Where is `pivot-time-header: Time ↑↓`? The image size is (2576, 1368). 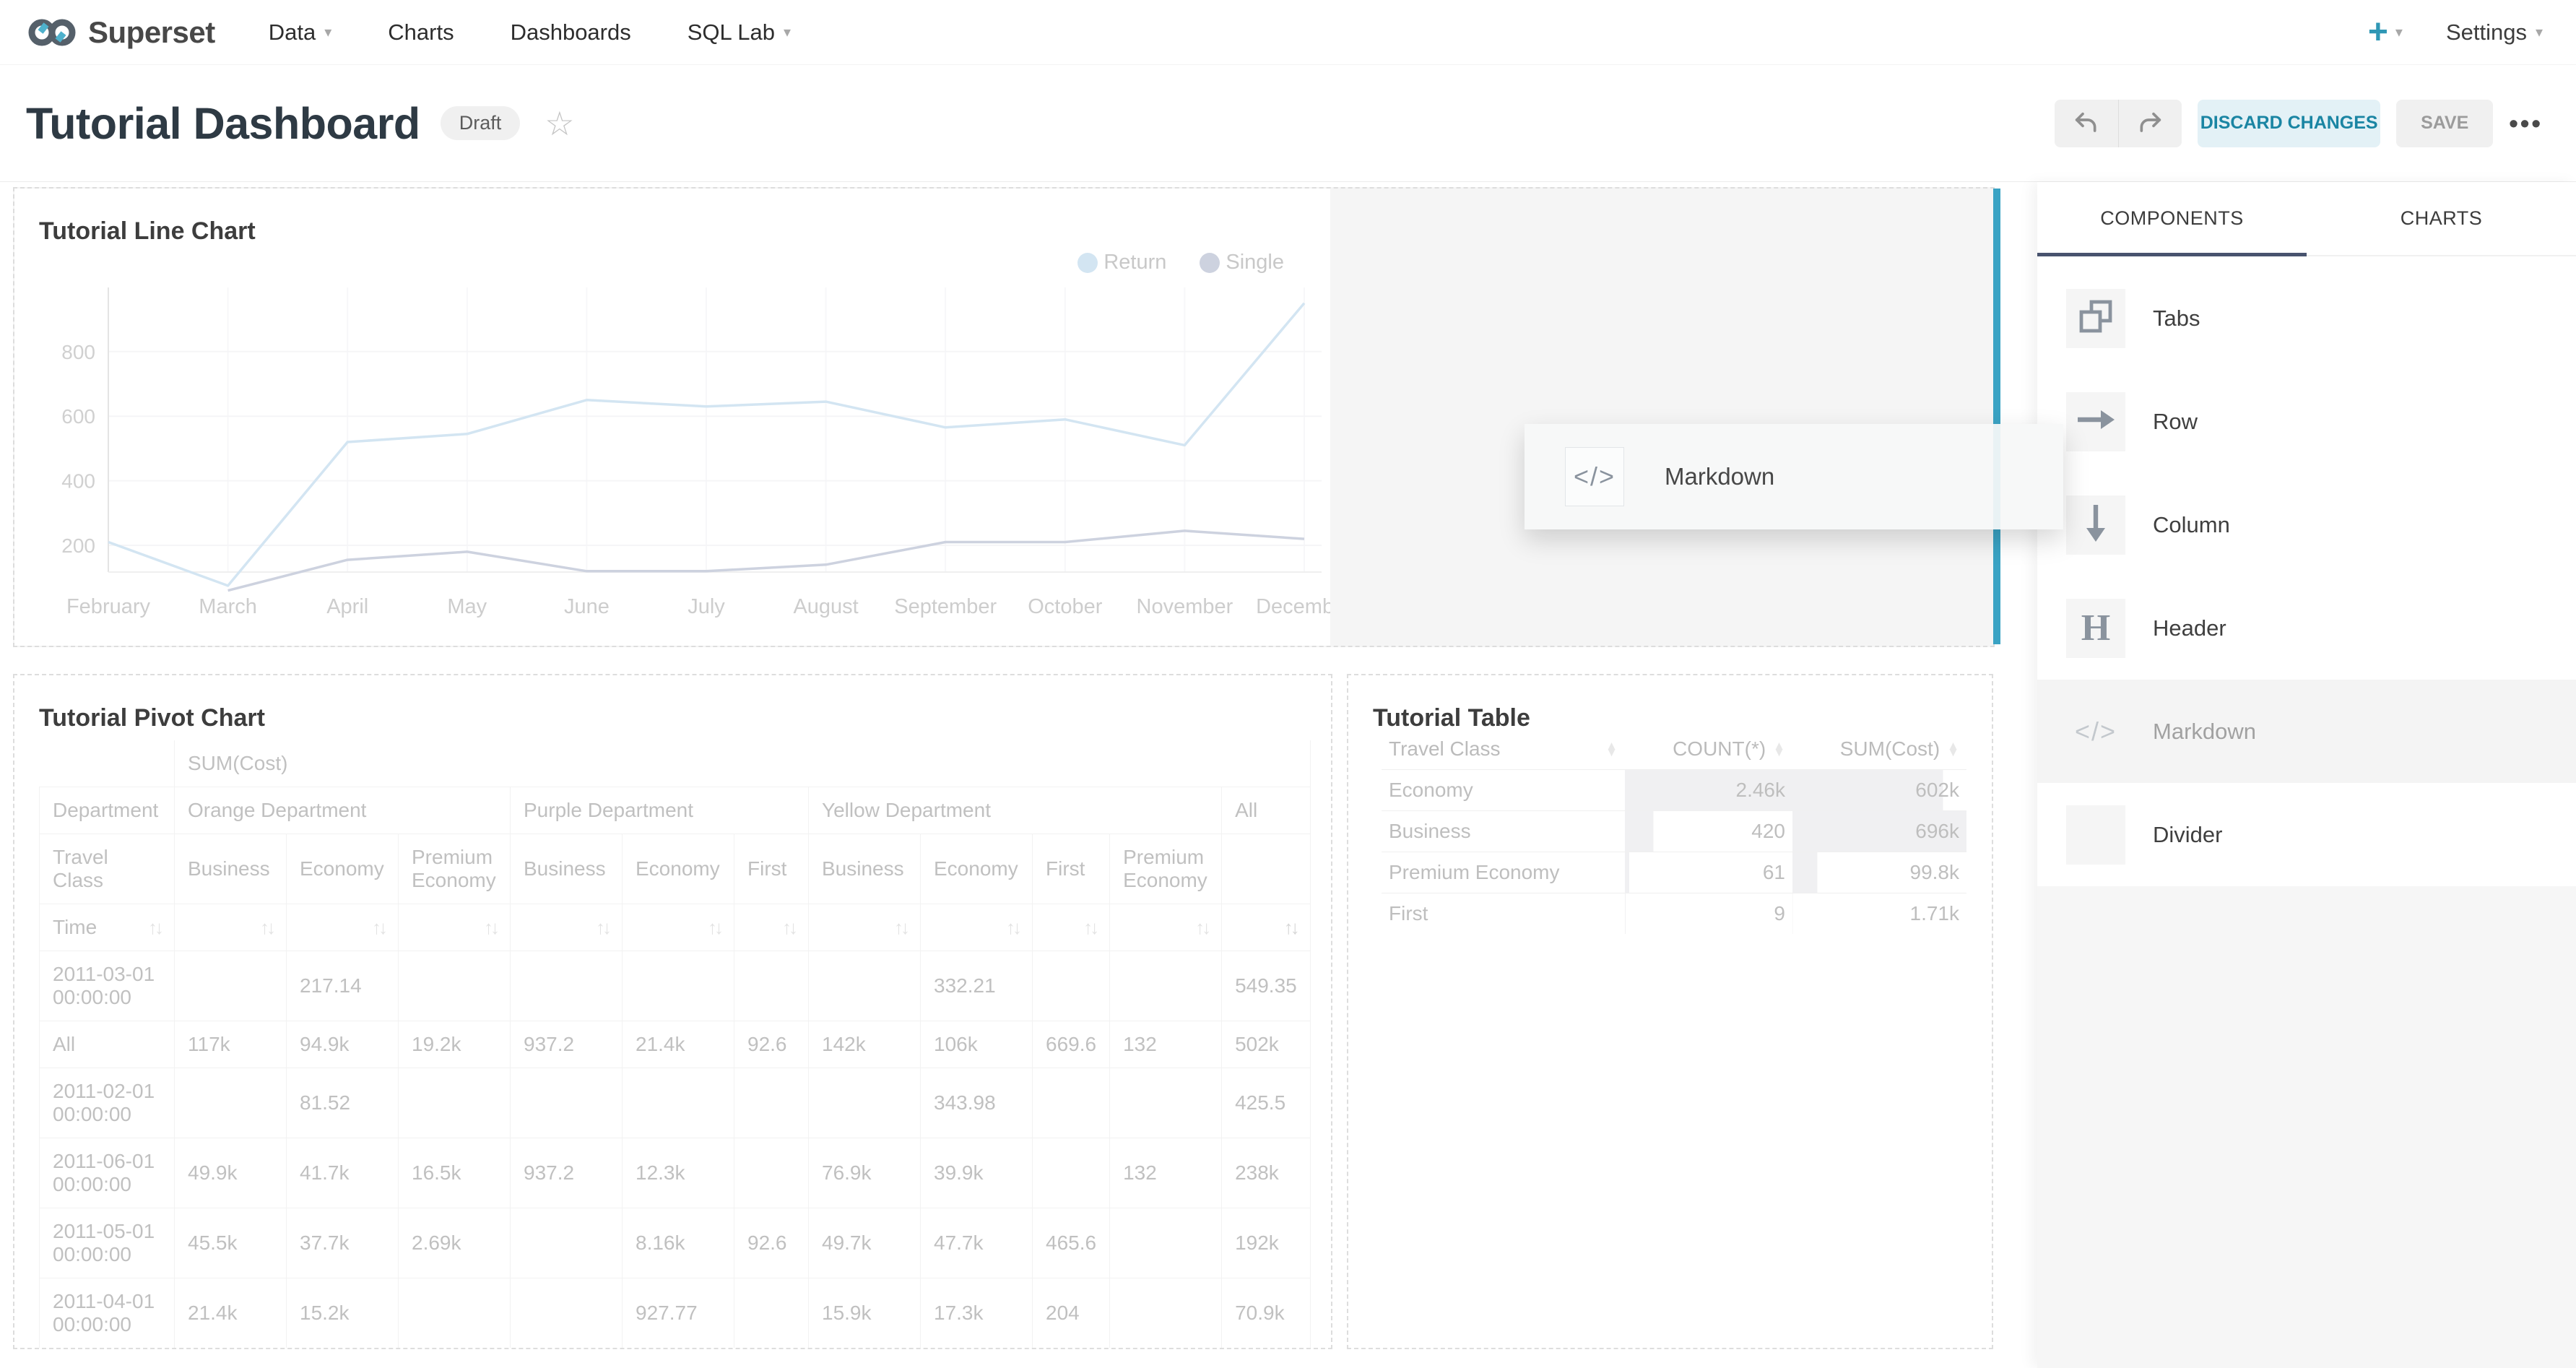 pivot-time-header: Time ↑↓ is located at coordinates (107, 927).